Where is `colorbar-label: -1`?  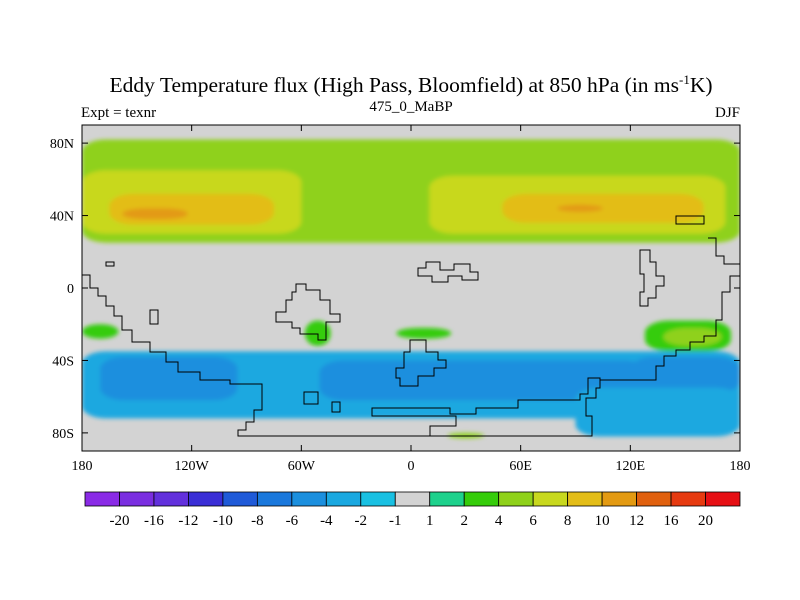
colorbar-label: -1 is located at coordinates (395, 521).